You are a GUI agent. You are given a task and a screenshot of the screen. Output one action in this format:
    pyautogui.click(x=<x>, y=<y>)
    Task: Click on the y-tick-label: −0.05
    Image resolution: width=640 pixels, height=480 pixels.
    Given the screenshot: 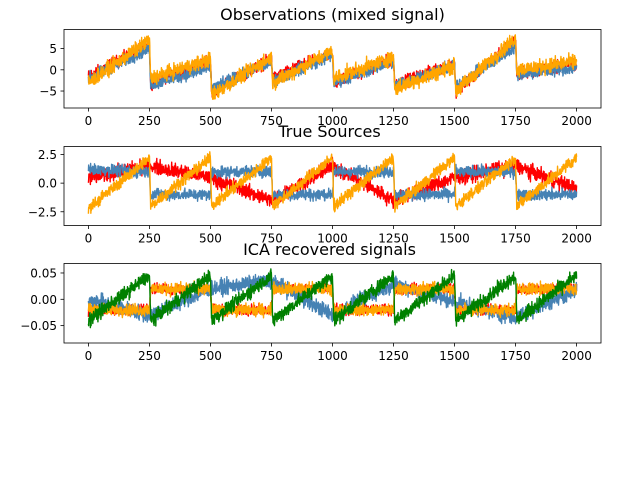 What is the action you would take?
    pyautogui.click(x=38, y=326)
    